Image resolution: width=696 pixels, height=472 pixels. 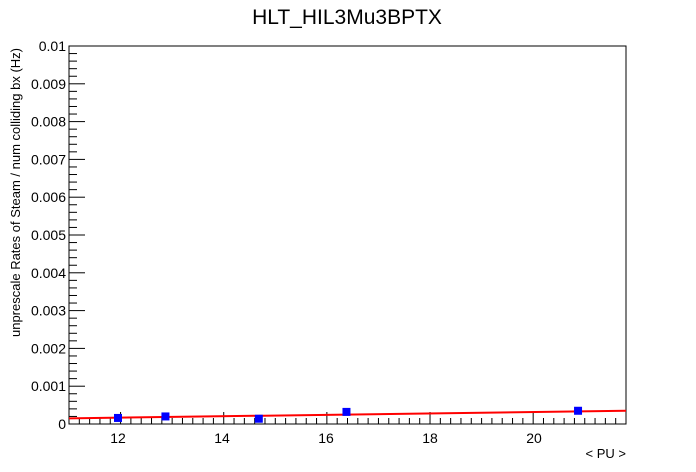 What do you see at coordinates (48, 348) in the screenshot?
I see `y-tick-label: 0.002` at bounding box center [48, 348].